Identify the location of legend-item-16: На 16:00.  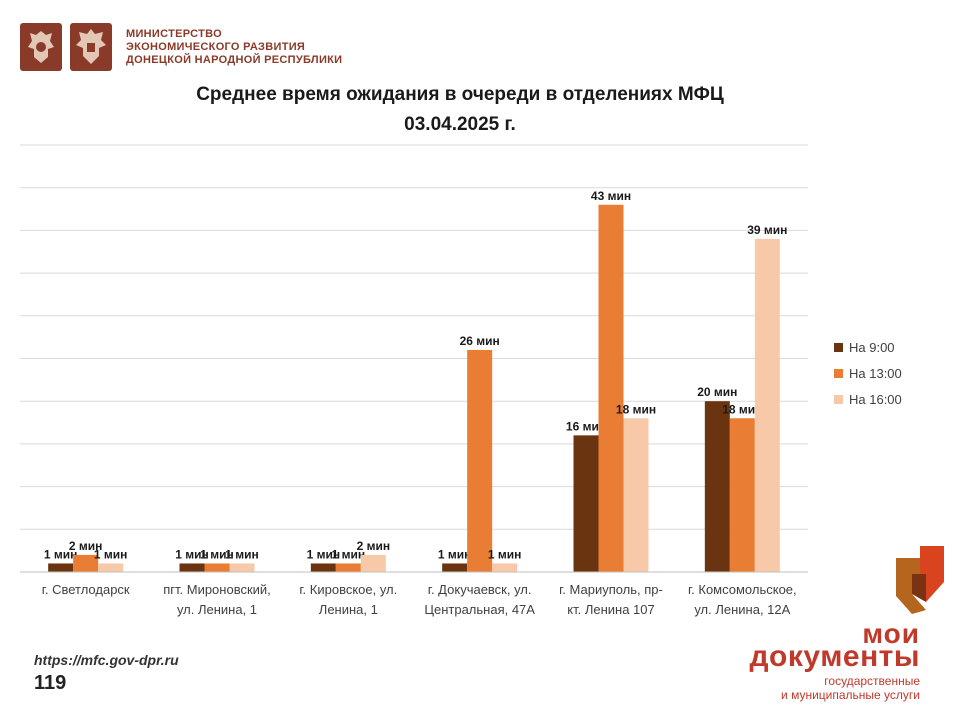
(868, 399).